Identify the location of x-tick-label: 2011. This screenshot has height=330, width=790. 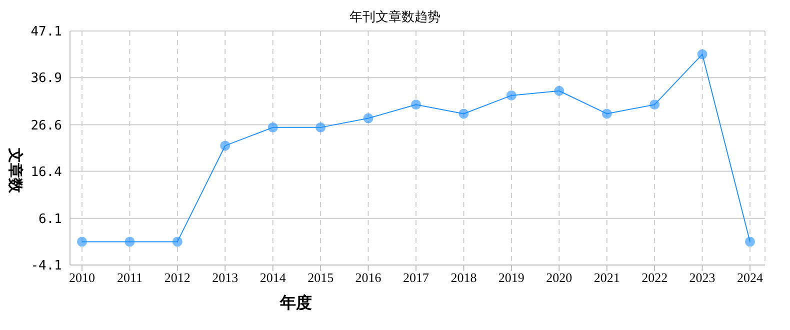
(129, 278).